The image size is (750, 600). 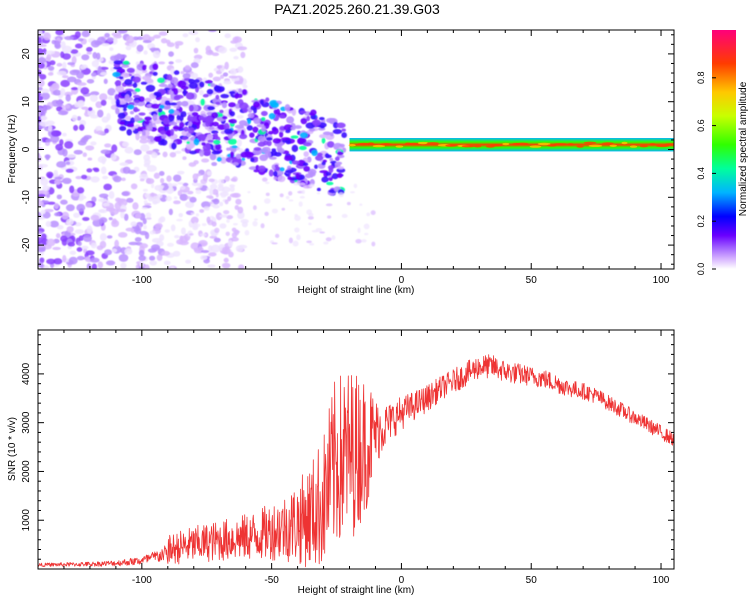 What do you see at coordinates (402, 580) in the screenshot?
I see `snr-x-tick-label: 0` at bounding box center [402, 580].